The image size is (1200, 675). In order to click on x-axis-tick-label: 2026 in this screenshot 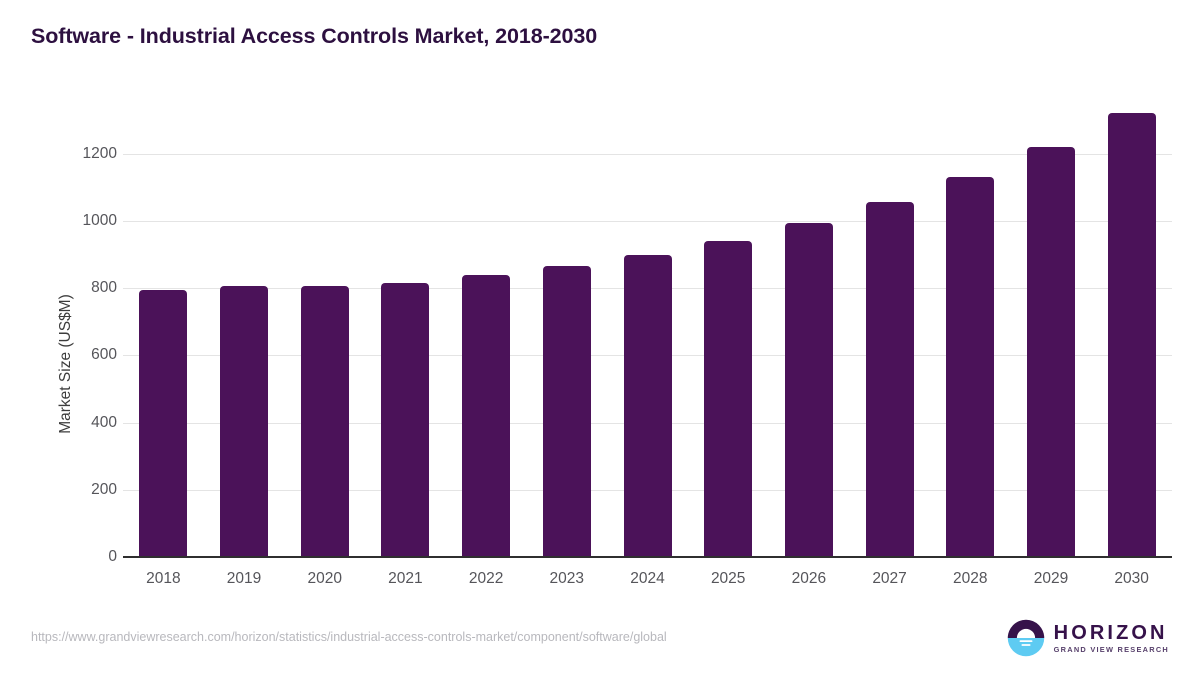, I will do `click(809, 578)`.